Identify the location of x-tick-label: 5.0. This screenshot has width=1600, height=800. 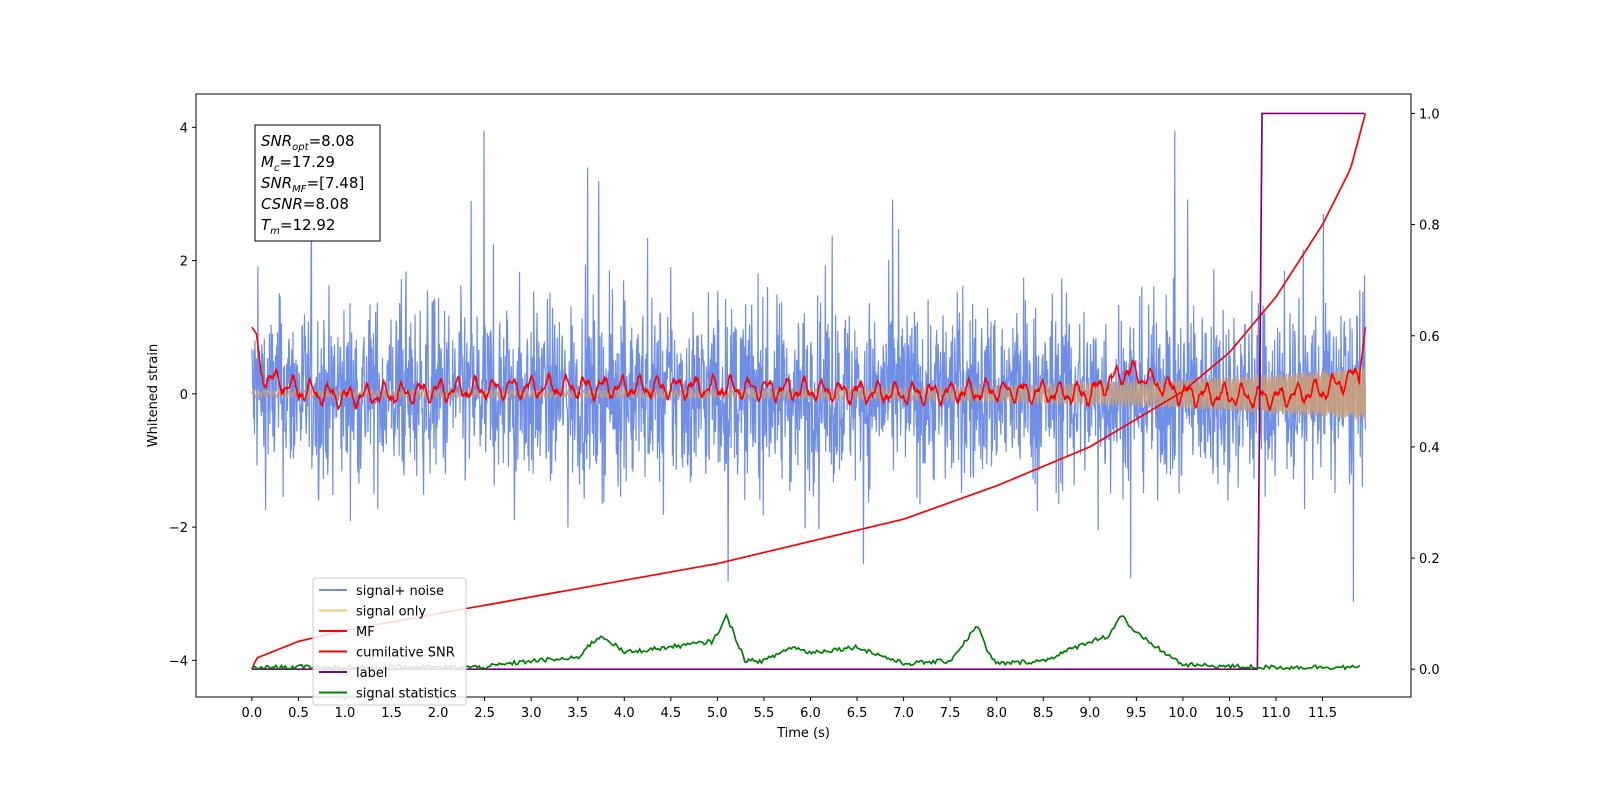
(717, 713).